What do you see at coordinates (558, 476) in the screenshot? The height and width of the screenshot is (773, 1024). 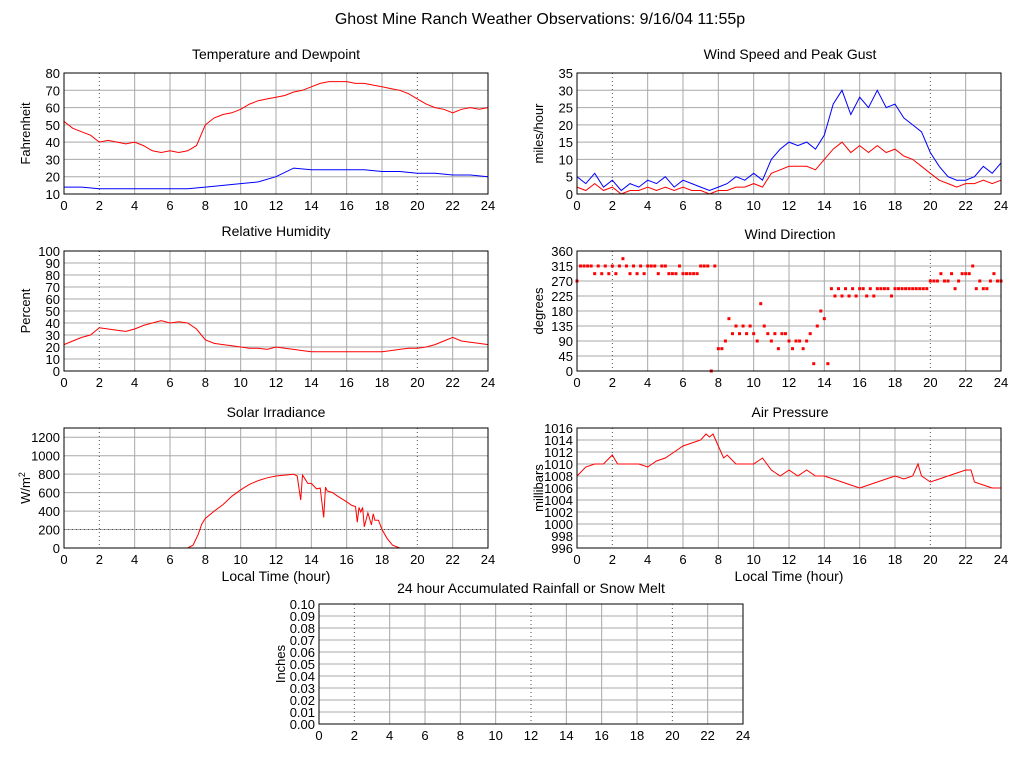 I see `y-tick-label: 1008` at bounding box center [558, 476].